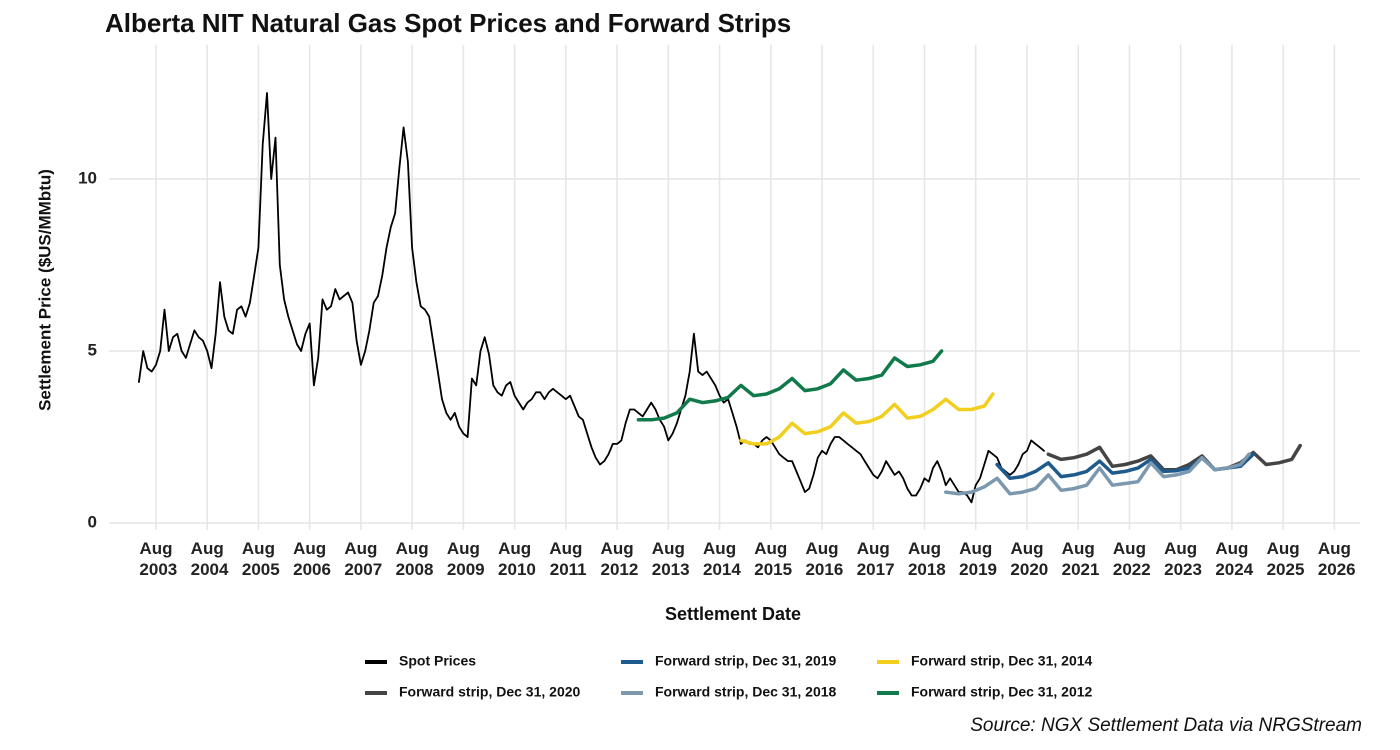 The height and width of the screenshot is (750, 1400). I want to click on x-tick-label: Aug 2010, so click(514, 559).